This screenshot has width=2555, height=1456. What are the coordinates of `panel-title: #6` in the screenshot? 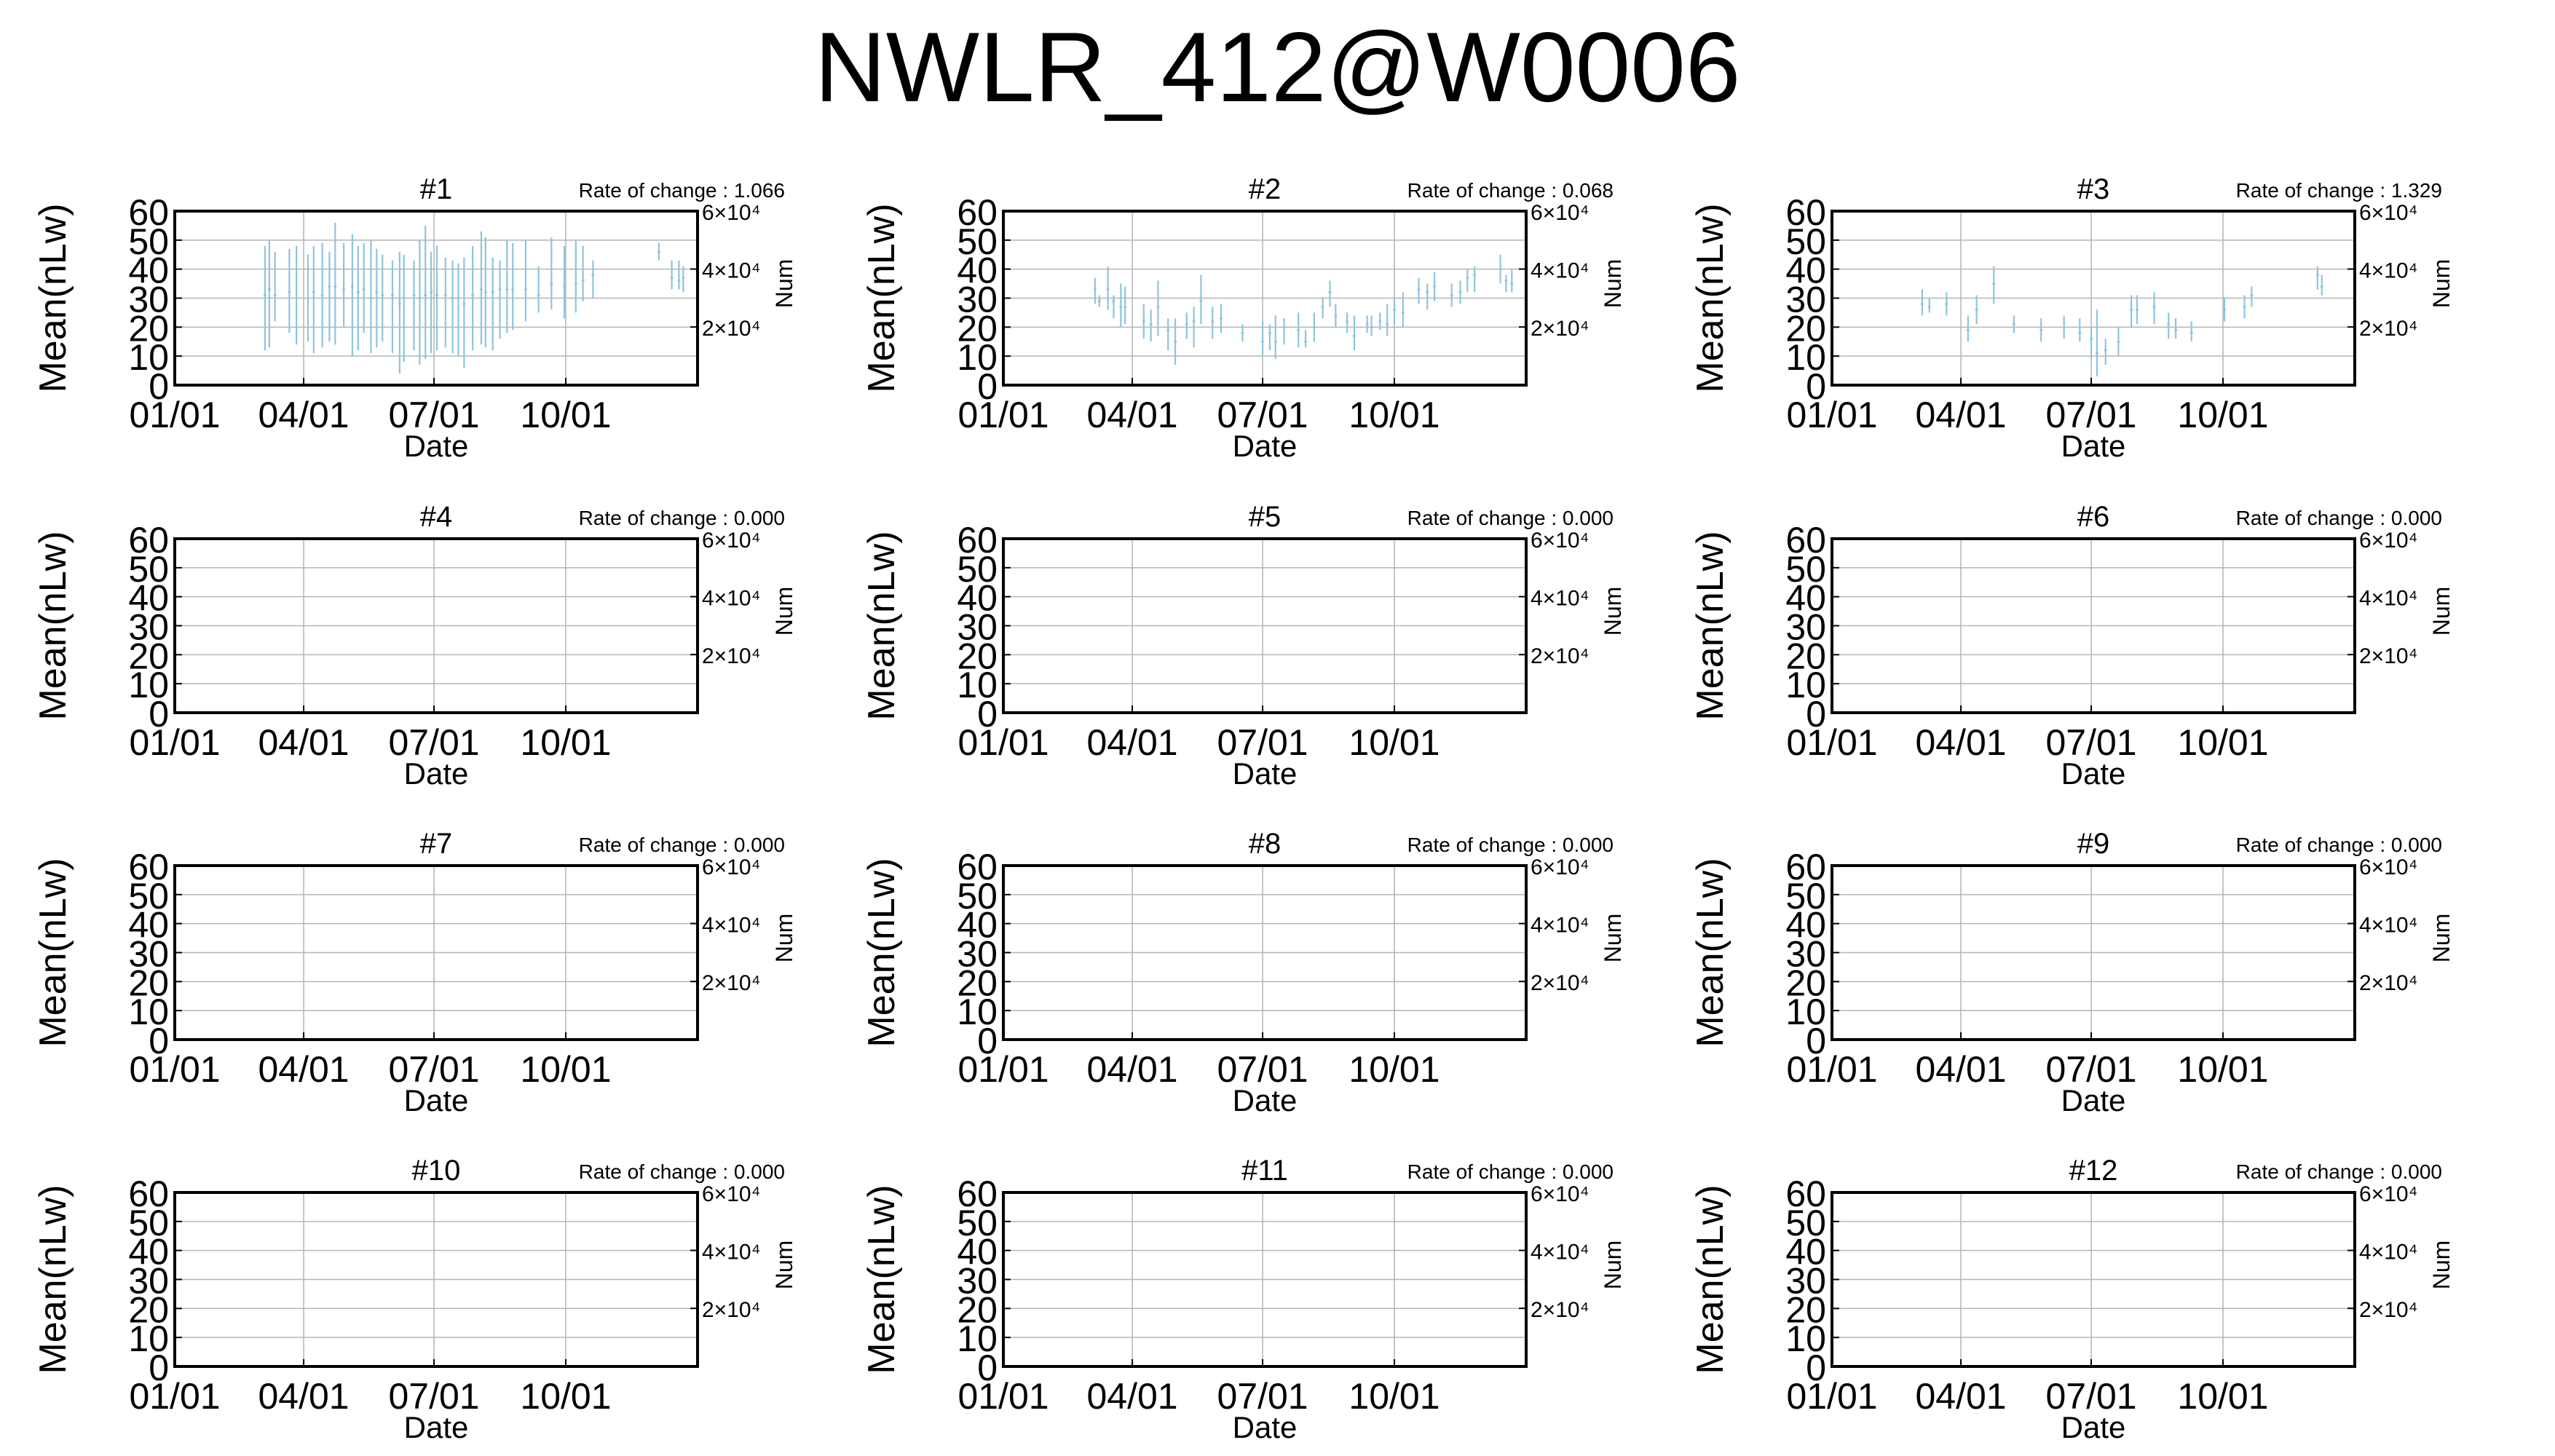 It's located at (2093, 517).